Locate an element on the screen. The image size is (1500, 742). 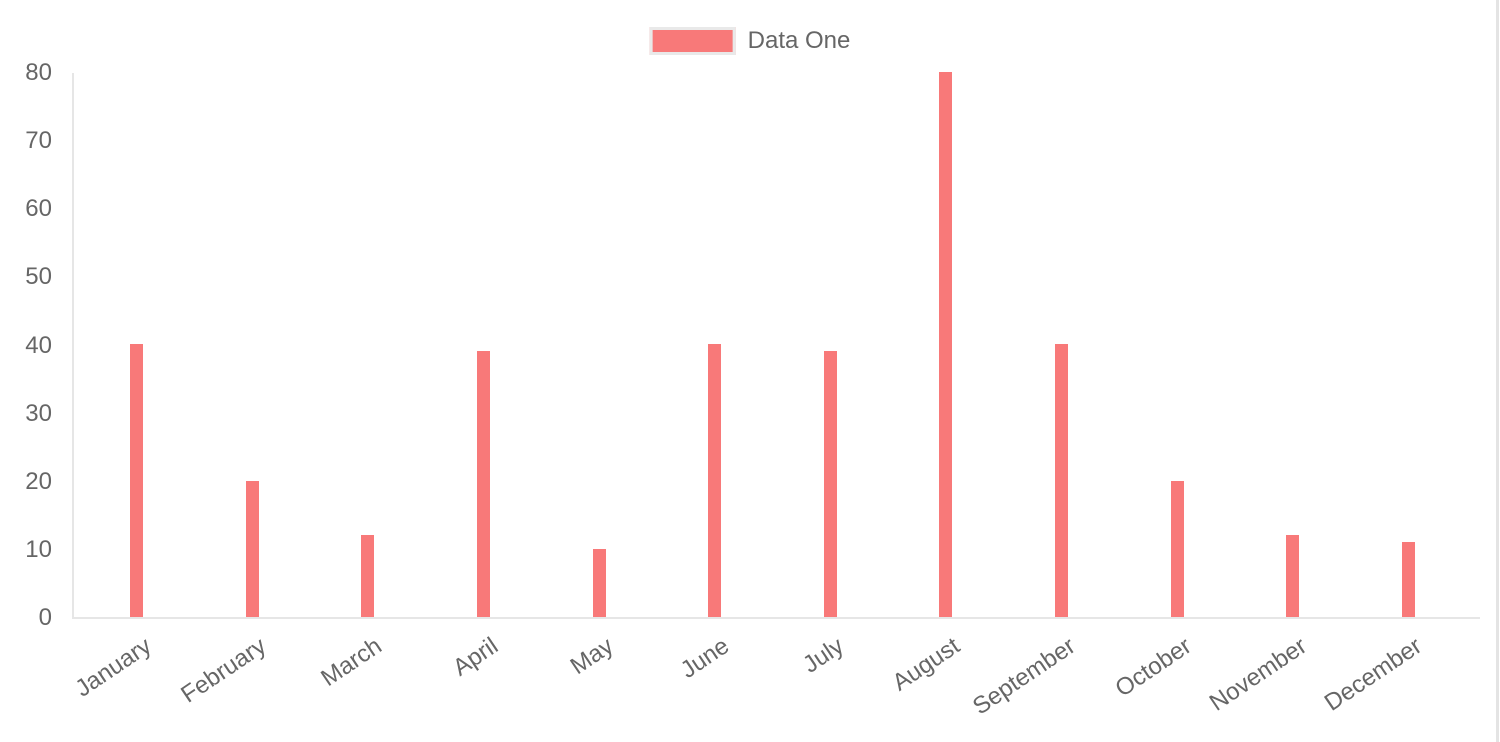
x-tick-label-june: June is located at coordinates (704, 658).